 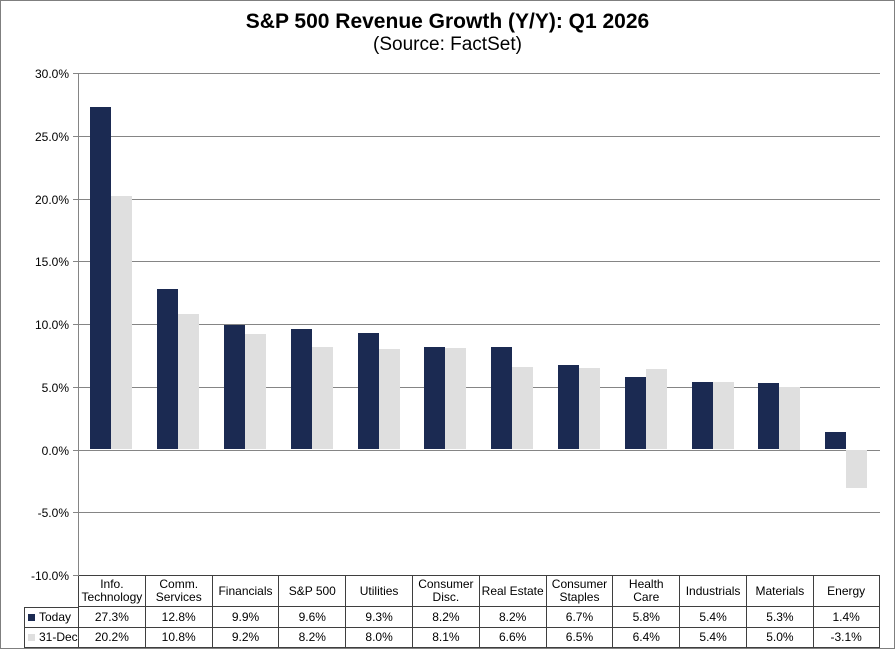 I want to click on y-axis-label: -10.0%, so click(x=49, y=576).